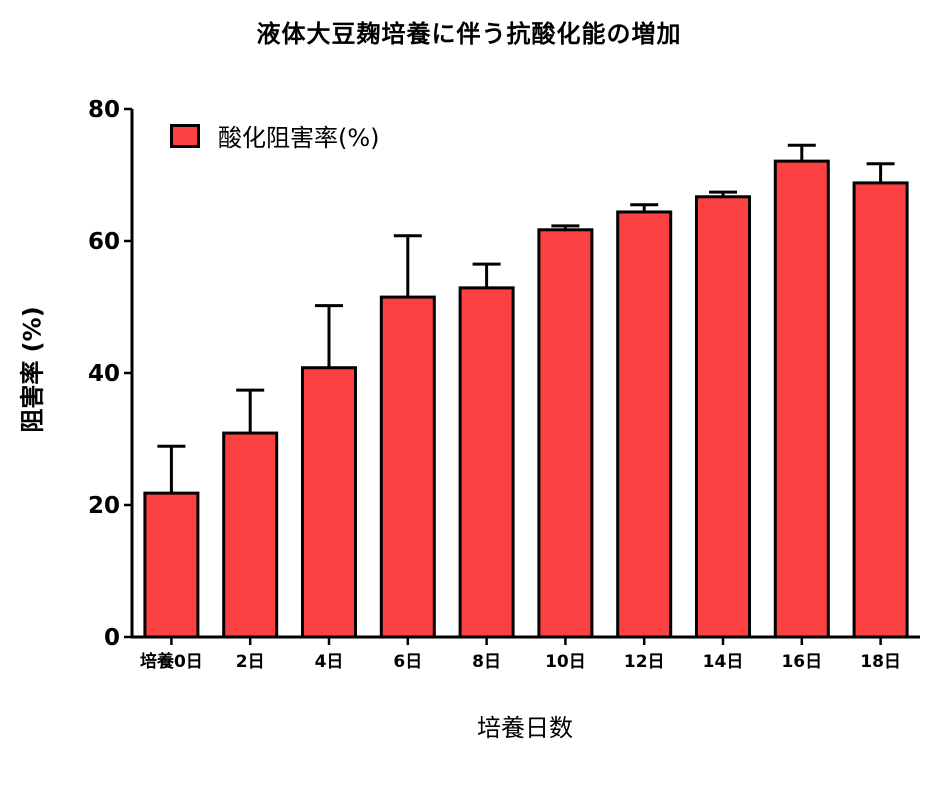  What do you see at coordinates (32, 369) in the screenshot?
I see `y-axis-label: 阻害率 (%)` at bounding box center [32, 369].